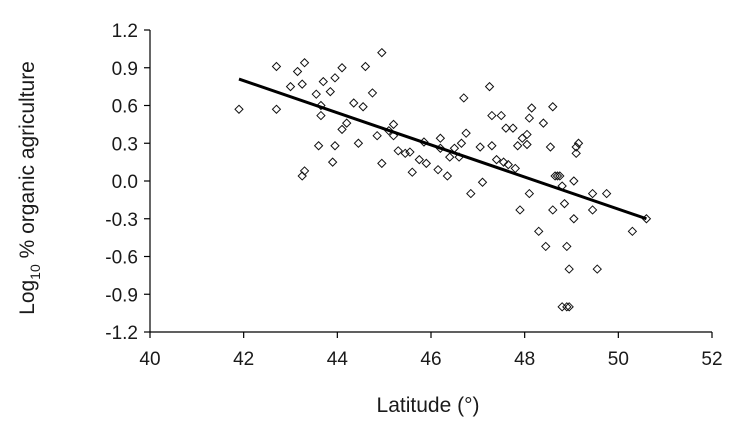 This screenshot has width=739, height=431. Describe the element at coordinates (121, 220) in the screenshot. I see `y-tick-label: -0.3` at that location.